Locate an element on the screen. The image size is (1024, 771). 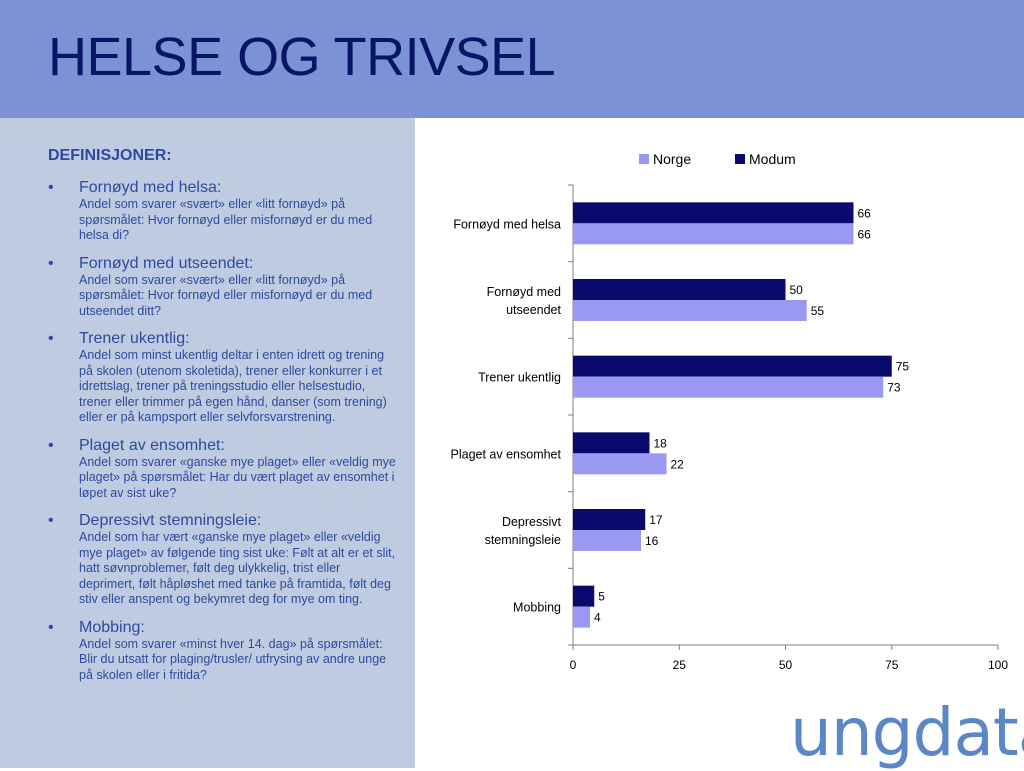
data-label-modum: 5 is located at coordinates (601, 597).